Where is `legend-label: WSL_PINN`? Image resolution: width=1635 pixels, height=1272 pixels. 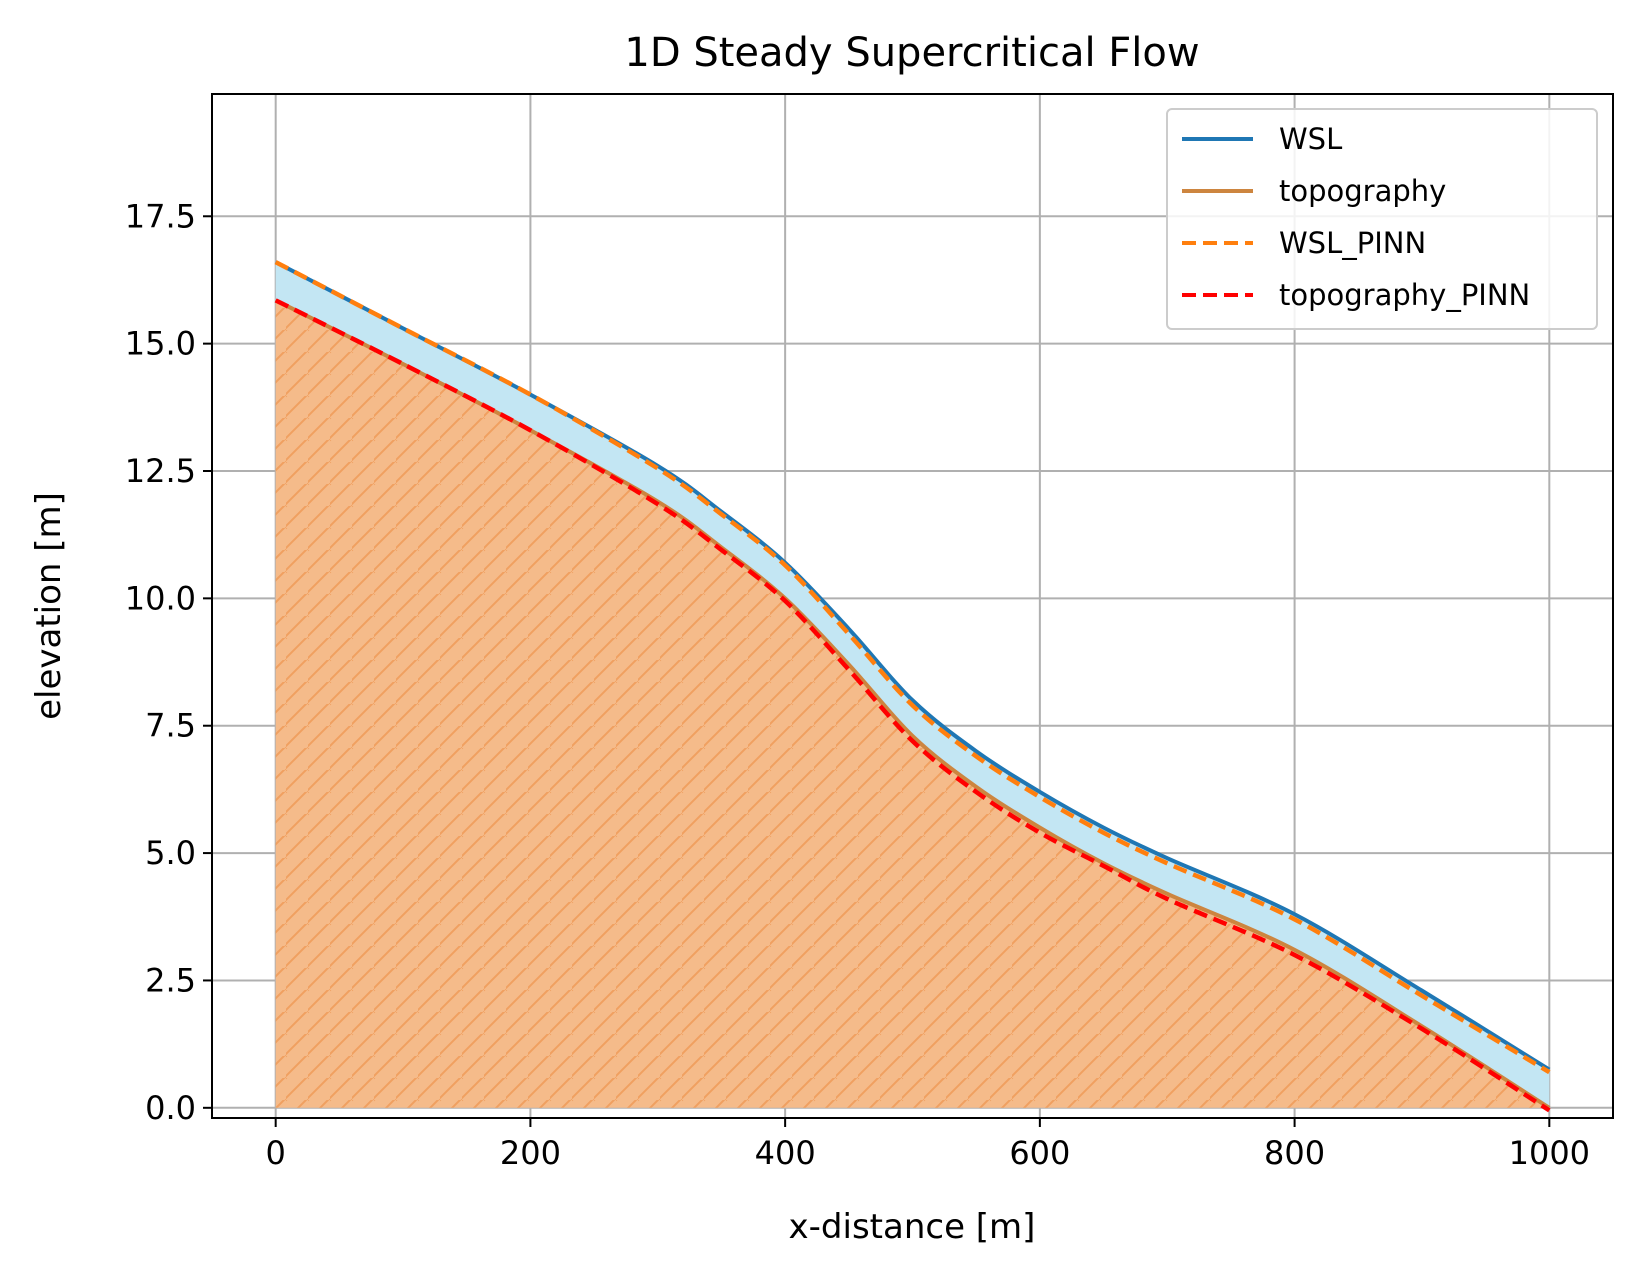 legend-label: WSL_PINN is located at coordinates (1352, 243).